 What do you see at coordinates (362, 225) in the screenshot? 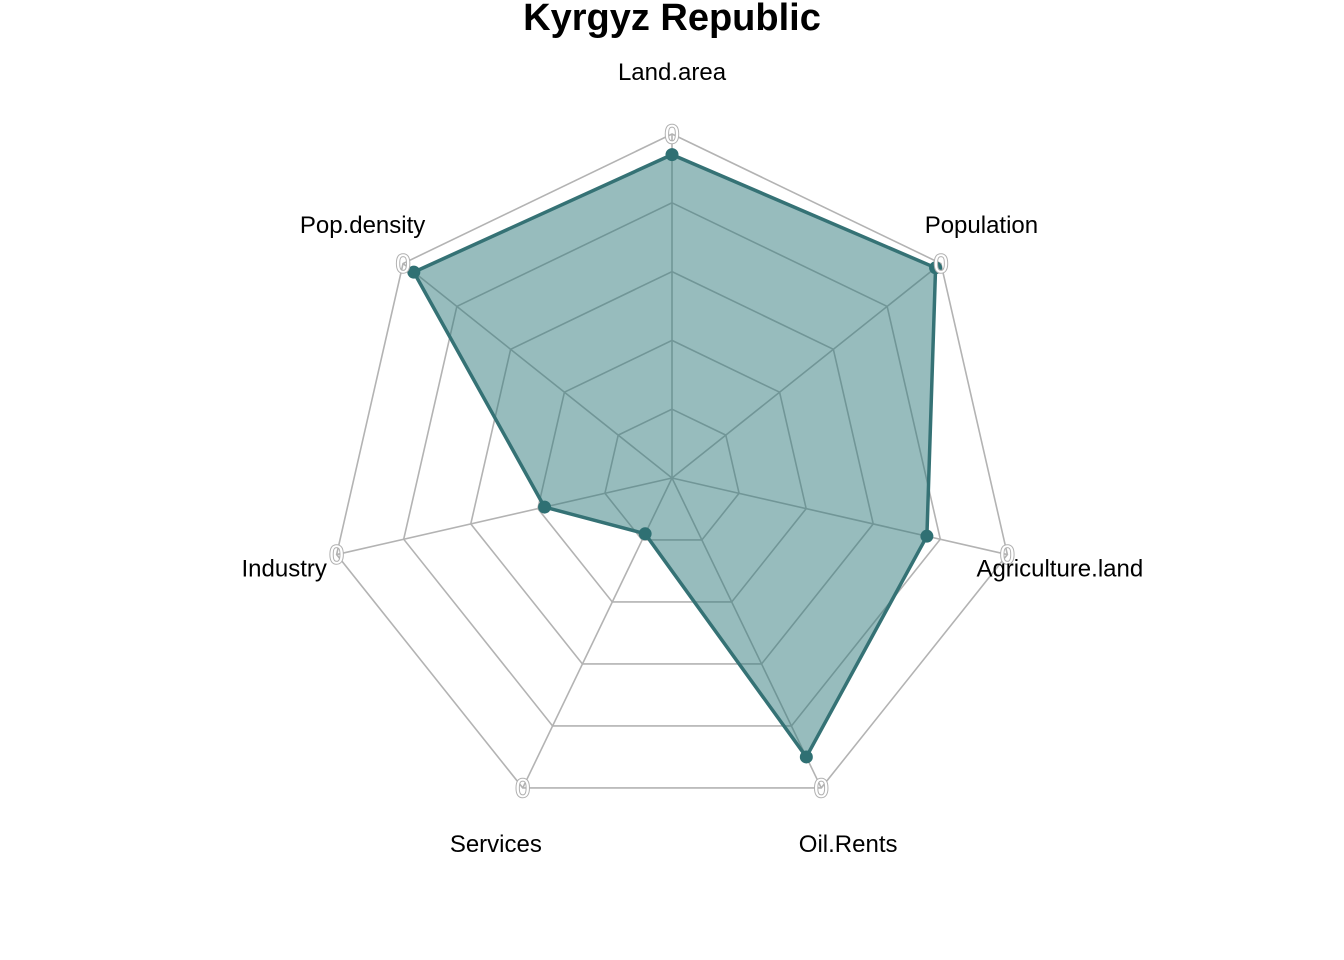
I see `axis-label: Pop.density` at bounding box center [362, 225].